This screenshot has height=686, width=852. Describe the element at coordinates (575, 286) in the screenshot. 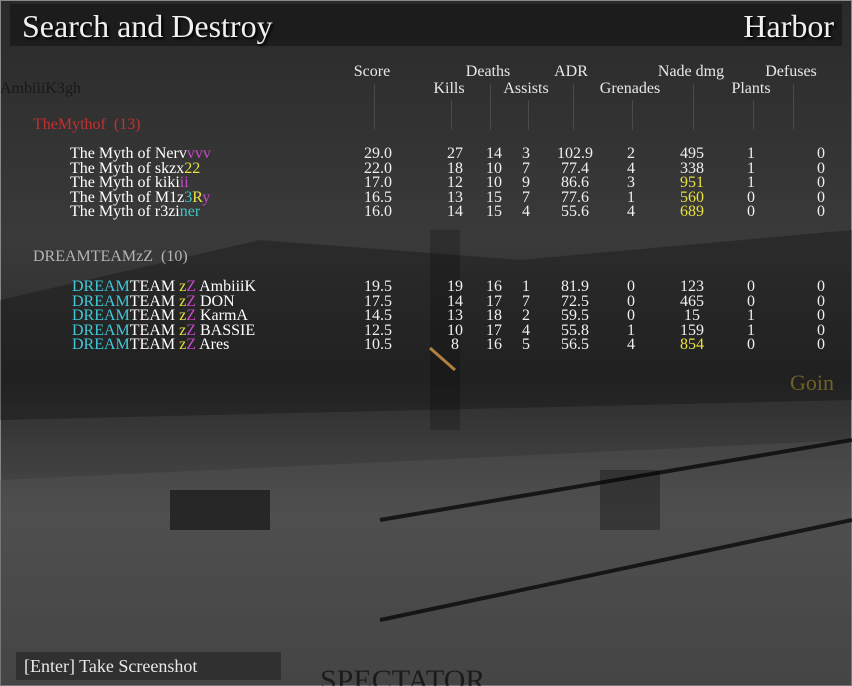

I see `stat-cell: 81.9` at that location.